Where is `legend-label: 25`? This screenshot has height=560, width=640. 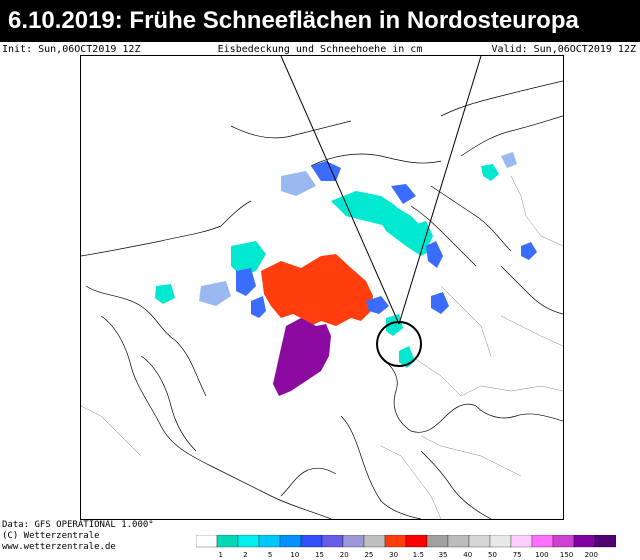 legend-label: 25 is located at coordinates (368, 555).